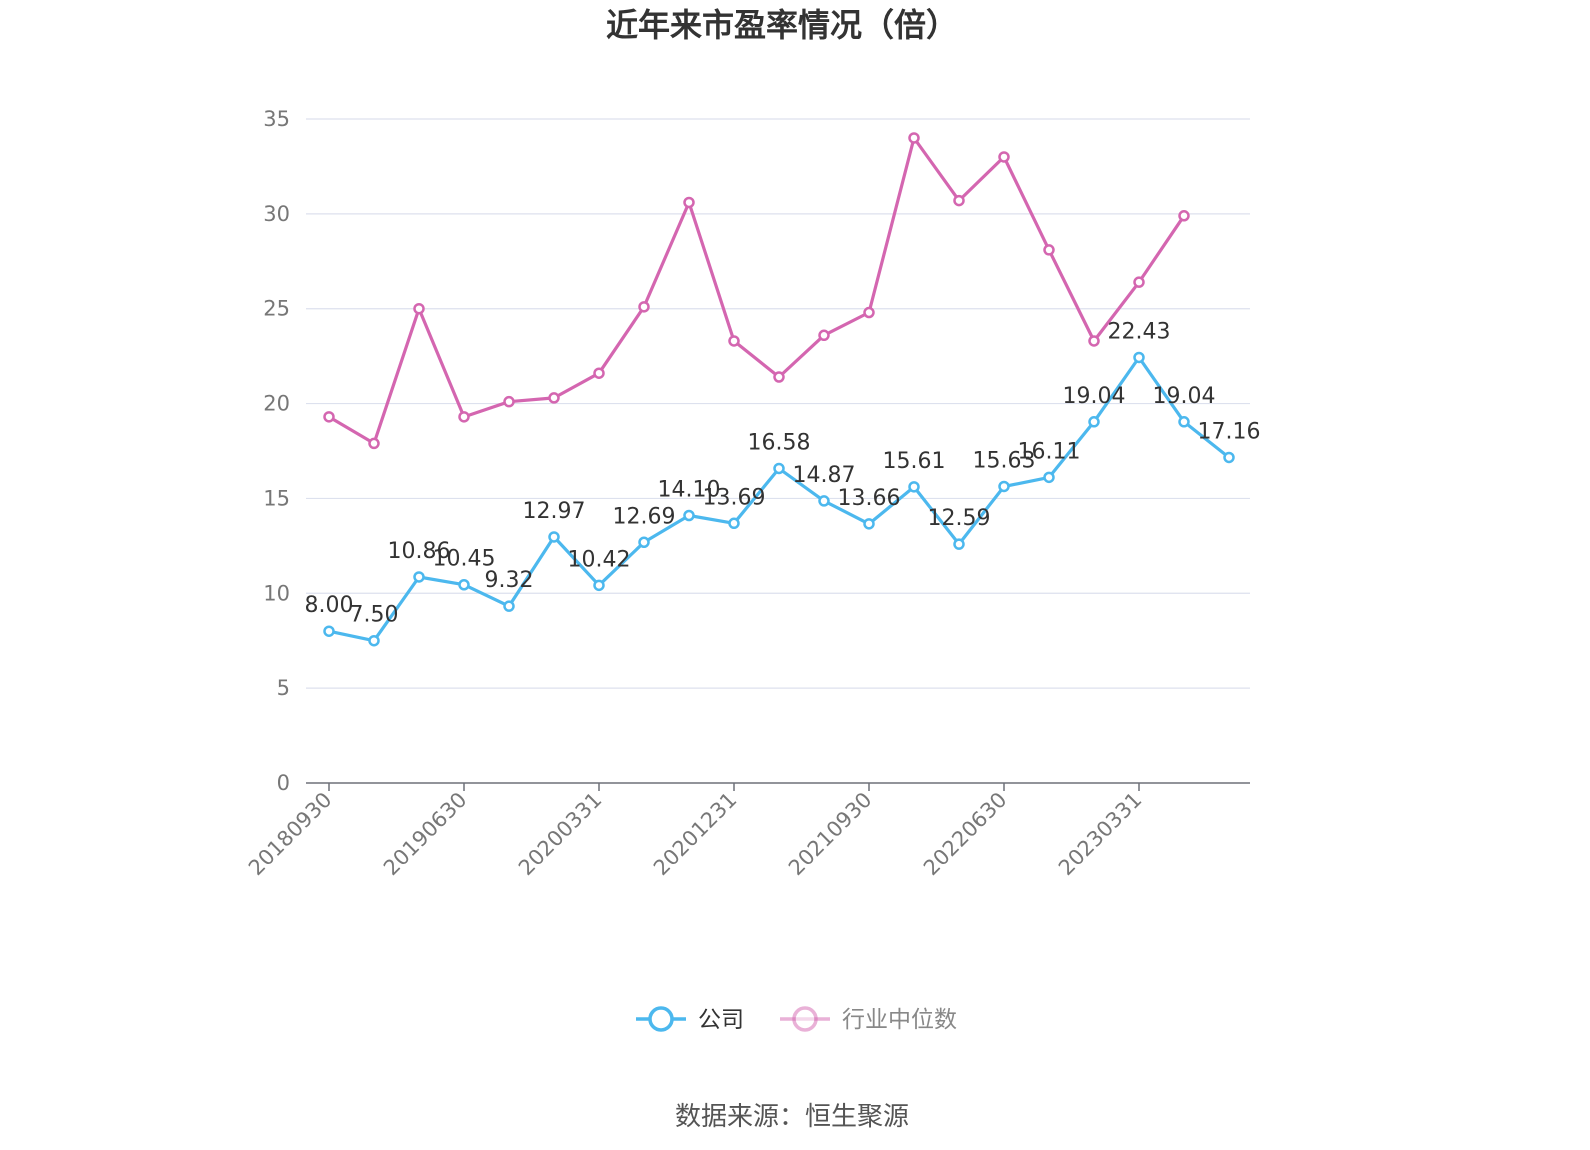 The height and width of the screenshot is (1150, 1590). I want to click on data-label: 7.50, so click(374, 615).